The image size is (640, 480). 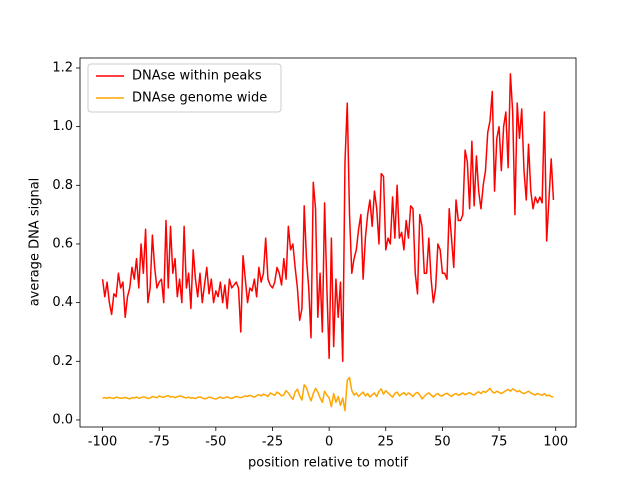 I want to click on x-tick-label: -75, so click(x=159, y=442).